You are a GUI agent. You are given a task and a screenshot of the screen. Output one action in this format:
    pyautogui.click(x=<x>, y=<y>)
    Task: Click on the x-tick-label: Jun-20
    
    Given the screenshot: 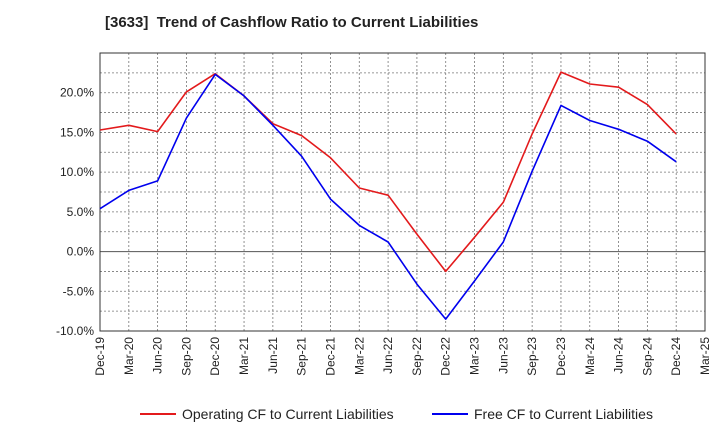 What is the action you would take?
    pyautogui.click(x=158, y=355)
    